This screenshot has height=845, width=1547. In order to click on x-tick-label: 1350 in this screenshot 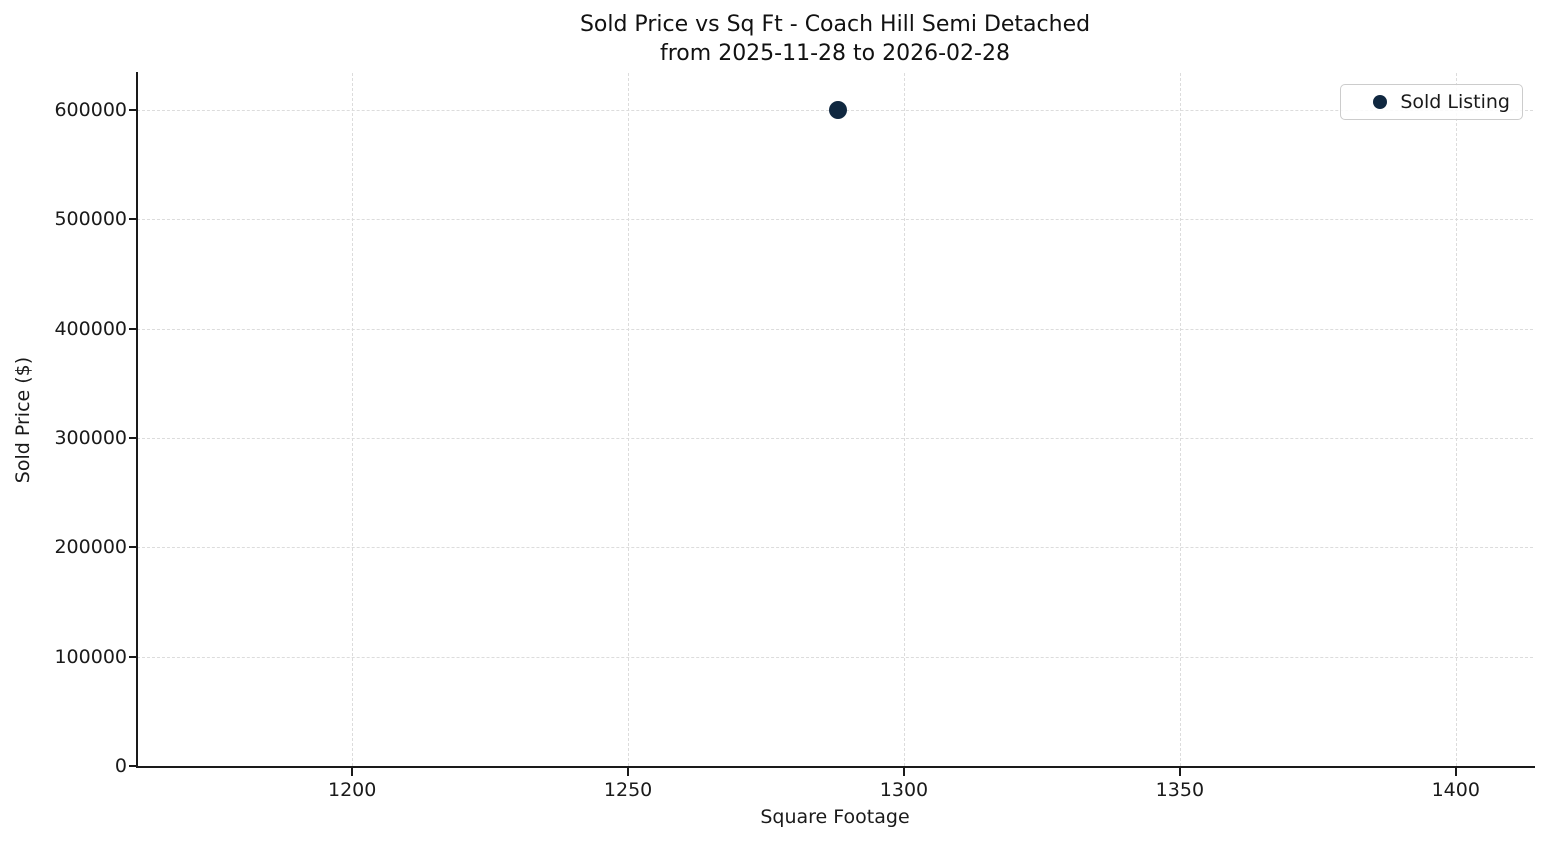, I will do `click(1180, 790)`.